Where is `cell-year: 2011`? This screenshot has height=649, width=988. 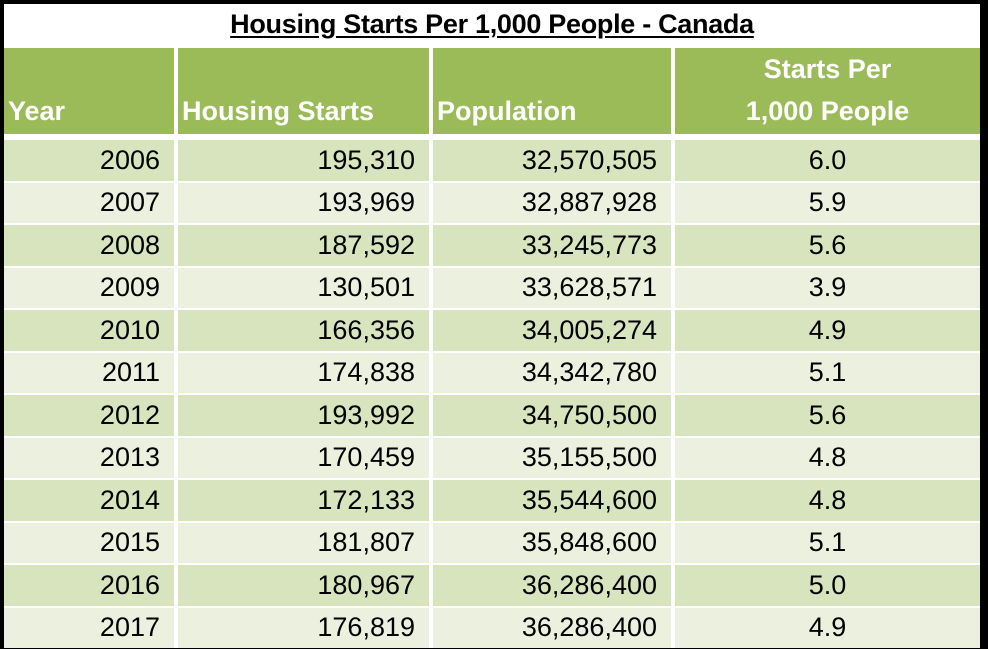
cell-year: 2011 is located at coordinates (91, 372).